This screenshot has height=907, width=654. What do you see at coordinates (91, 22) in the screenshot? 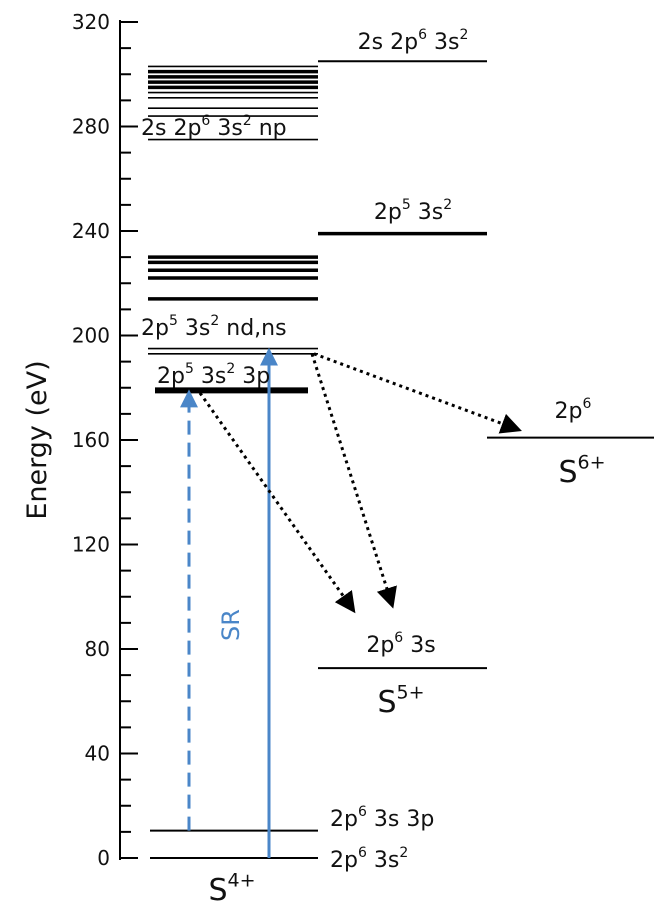
I see `tick-label: 320` at bounding box center [91, 22].